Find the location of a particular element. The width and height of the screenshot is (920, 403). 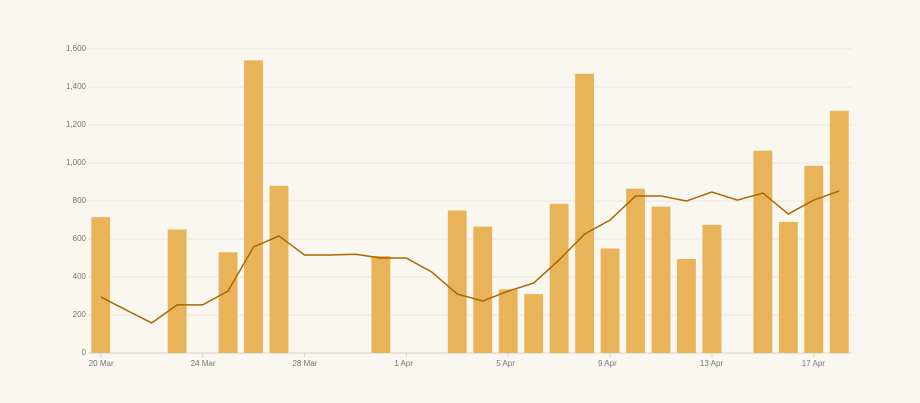

y-tick-label: 1,600 is located at coordinates (76, 48).